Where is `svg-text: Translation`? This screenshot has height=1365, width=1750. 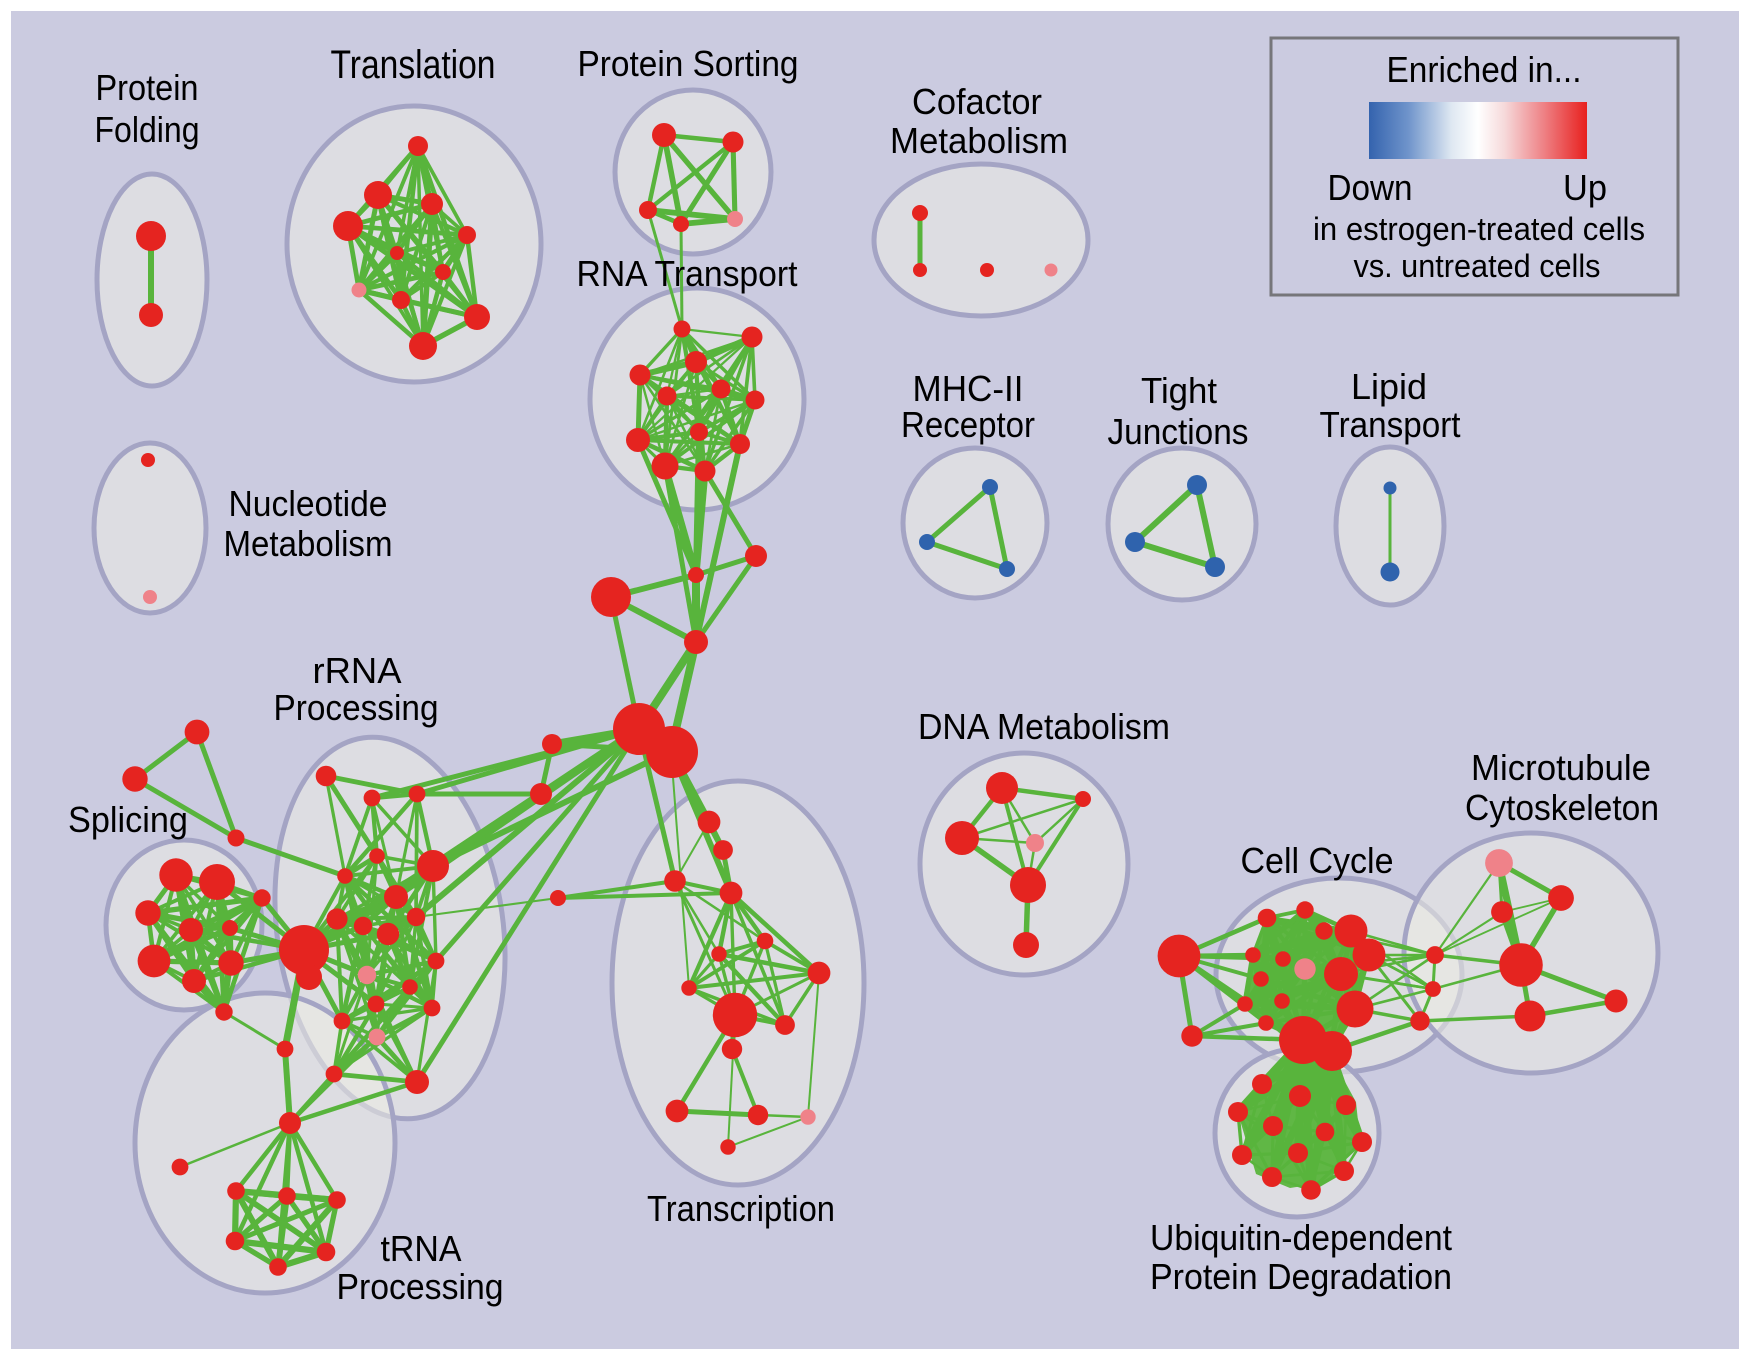 svg-text: Translation is located at coordinates (413, 65).